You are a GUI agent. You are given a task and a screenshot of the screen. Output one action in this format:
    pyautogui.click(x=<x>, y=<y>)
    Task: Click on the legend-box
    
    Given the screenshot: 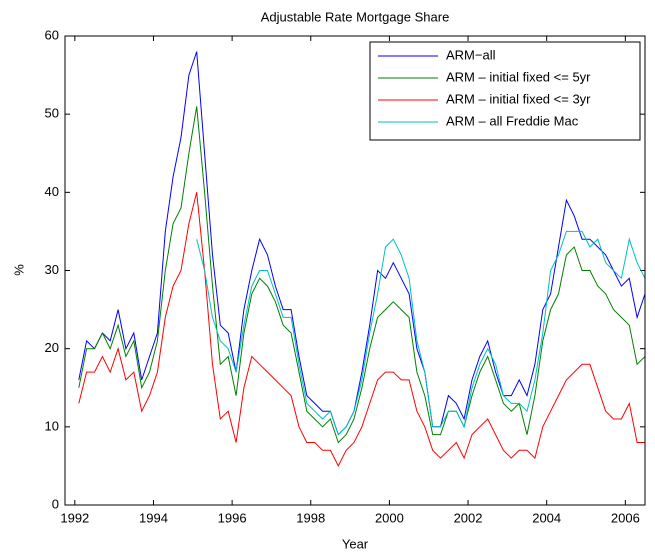 What is the action you would take?
    pyautogui.click(x=505, y=91)
    